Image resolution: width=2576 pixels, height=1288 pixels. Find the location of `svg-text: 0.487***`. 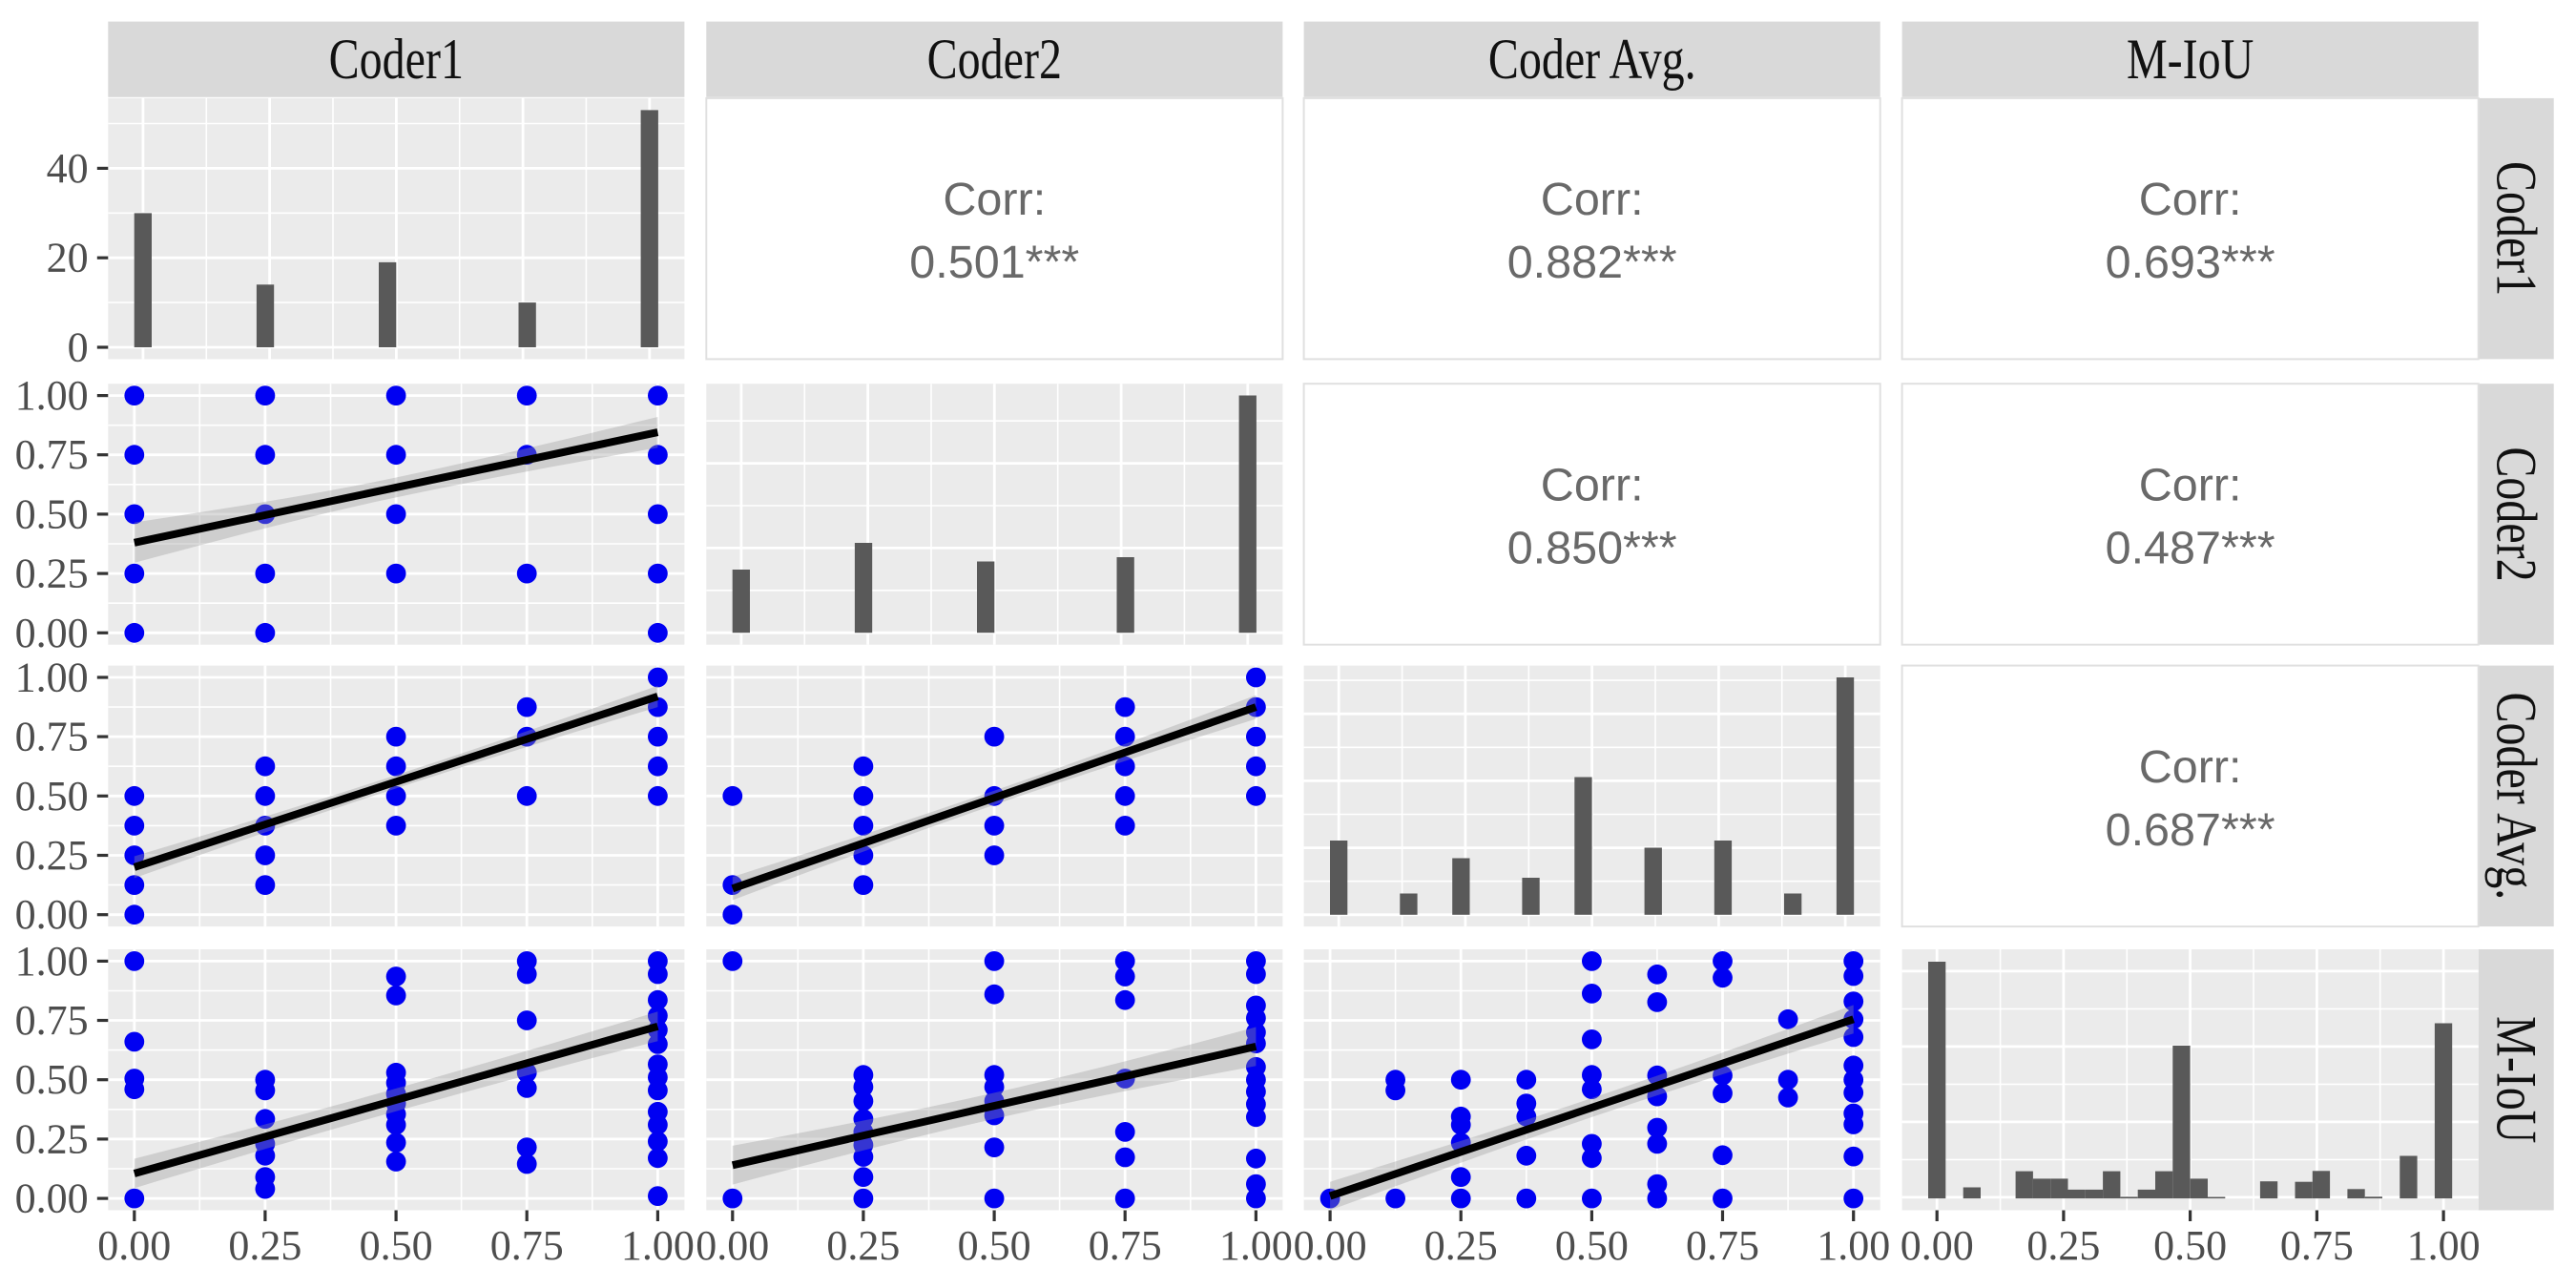

svg-text: 0.487*** is located at coordinates (2190, 548).